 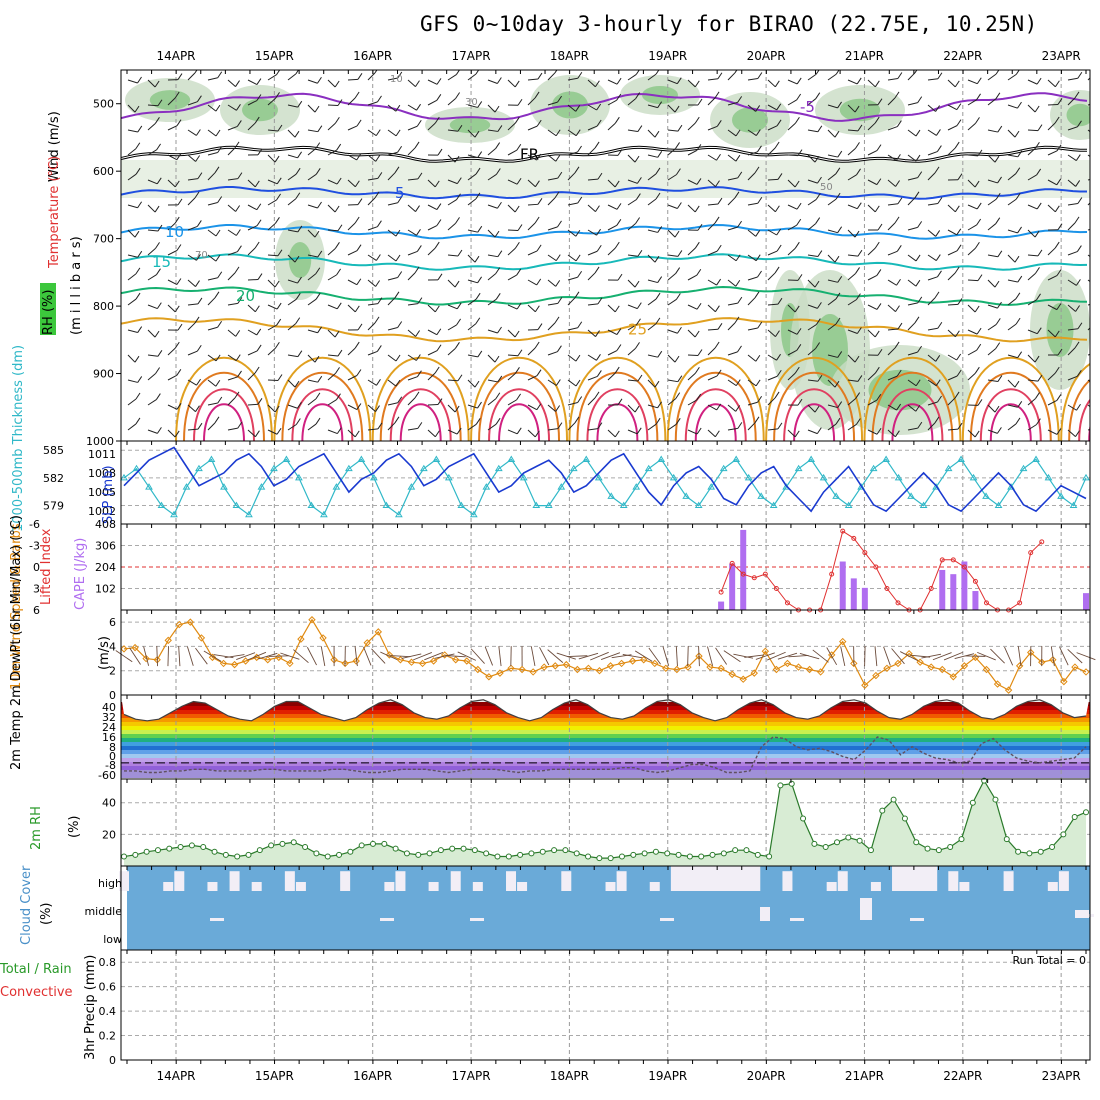 What do you see at coordinates (300, 886) in the screenshot?
I see `cloud-gap-high` at bounding box center [300, 886].